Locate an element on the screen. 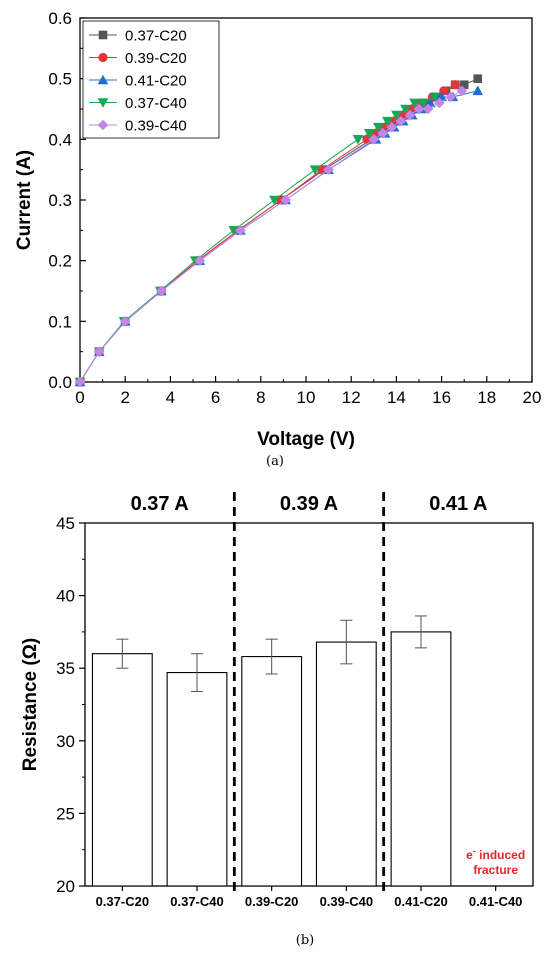  y-tick-label: 0.6 is located at coordinates (60, 18).